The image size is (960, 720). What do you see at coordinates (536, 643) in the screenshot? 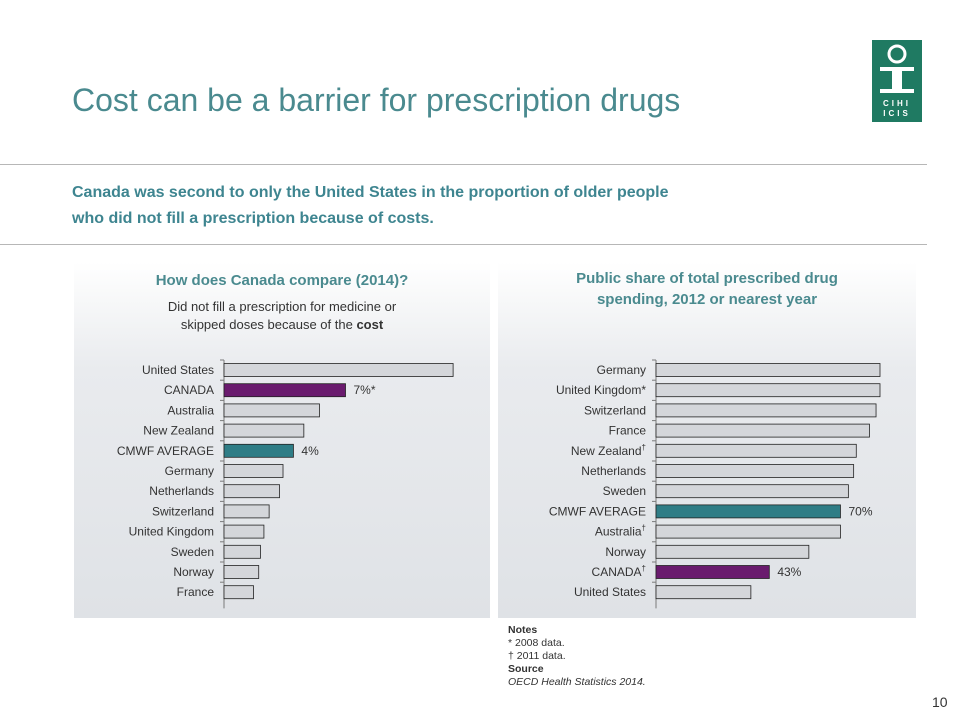
I see `note-2008: * 2008 data.` at bounding box center [536, 643].